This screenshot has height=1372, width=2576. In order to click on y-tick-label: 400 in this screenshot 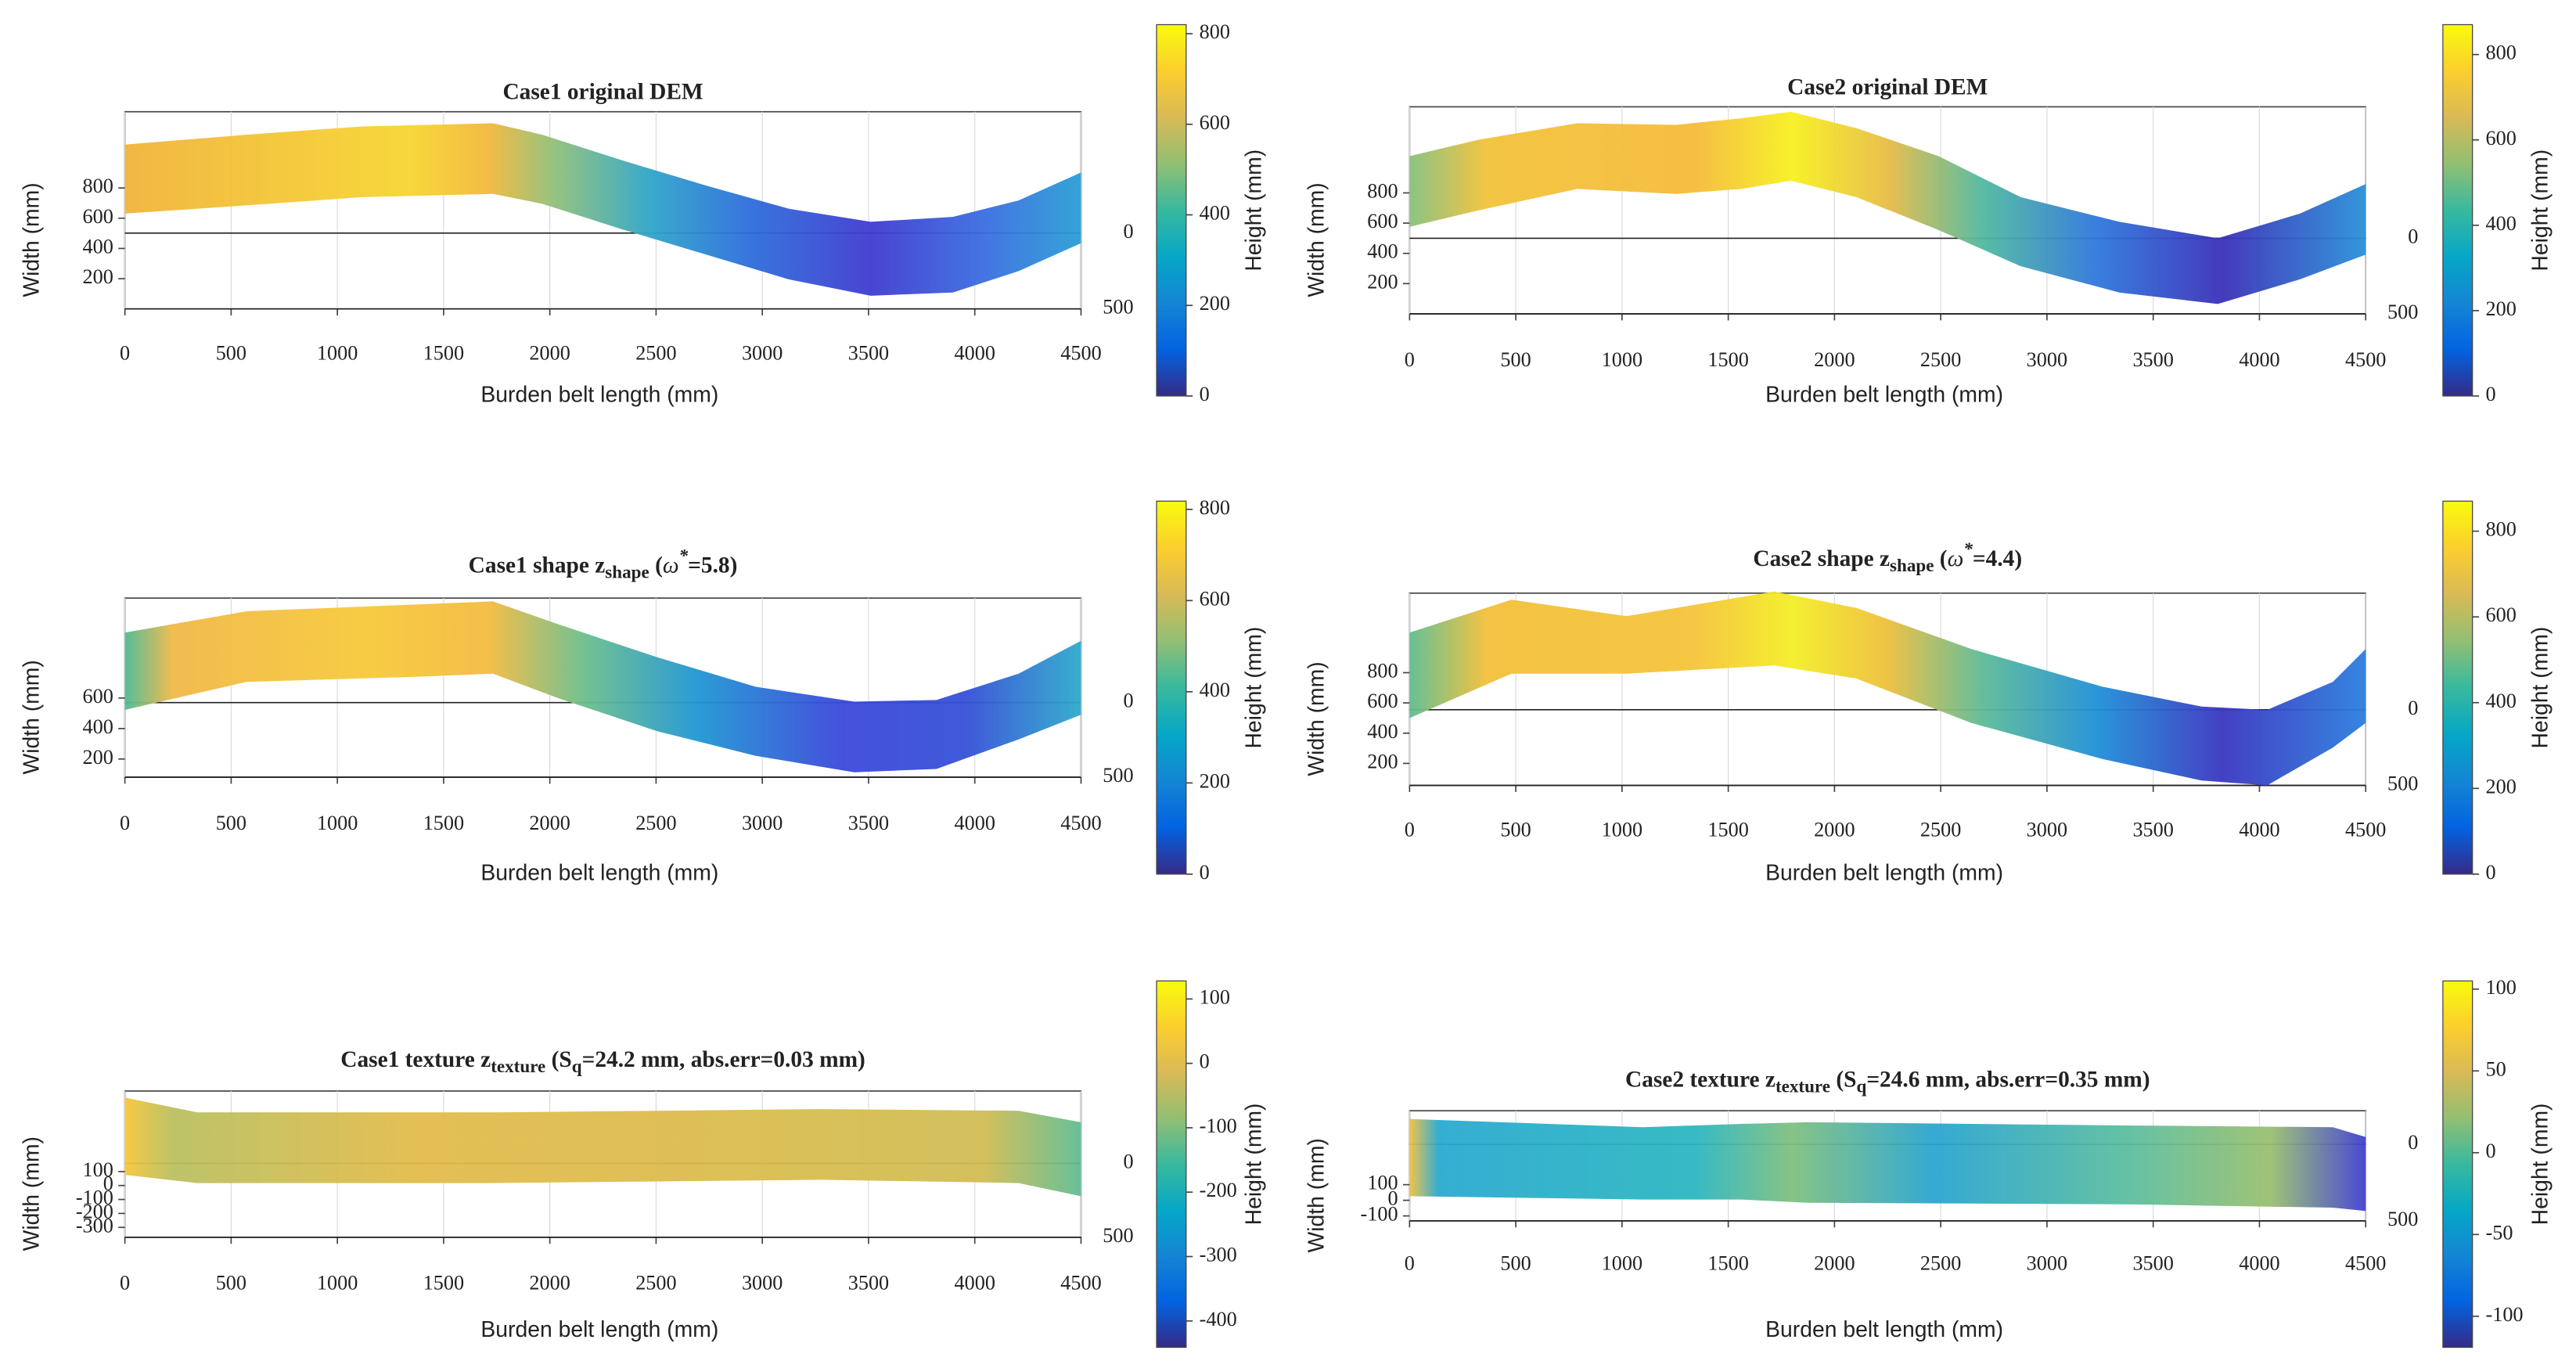, I will do `click(98, 726)`.